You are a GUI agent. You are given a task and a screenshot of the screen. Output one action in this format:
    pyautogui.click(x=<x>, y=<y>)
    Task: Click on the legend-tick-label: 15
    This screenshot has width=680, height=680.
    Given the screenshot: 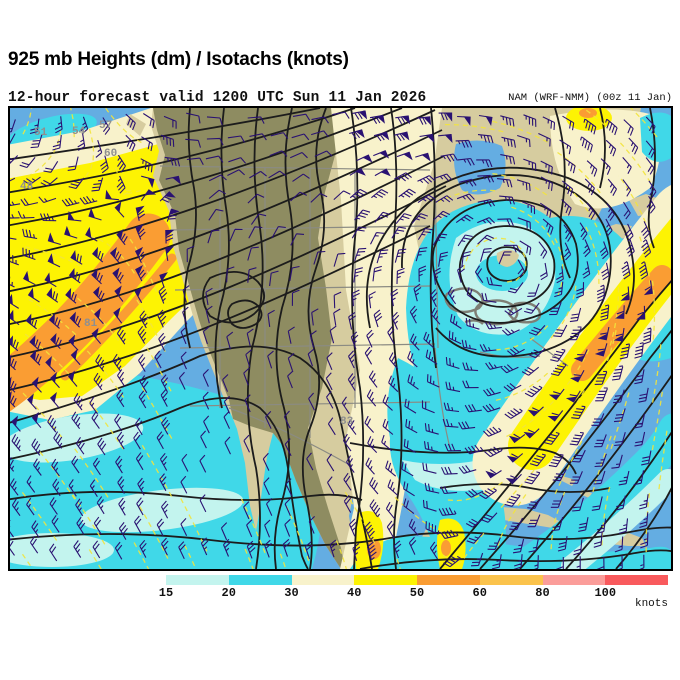 What is the action you would take?
    pyautogui.click(x=166, y=593)
    